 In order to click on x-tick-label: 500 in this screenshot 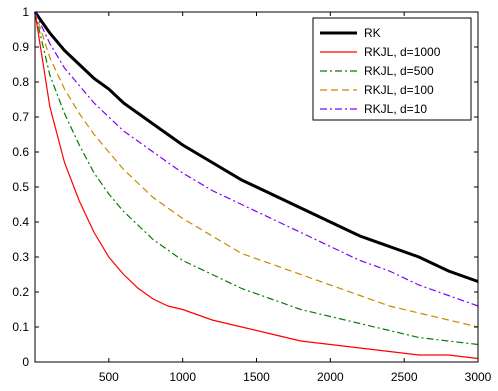, I will do `click(109, 377)`.